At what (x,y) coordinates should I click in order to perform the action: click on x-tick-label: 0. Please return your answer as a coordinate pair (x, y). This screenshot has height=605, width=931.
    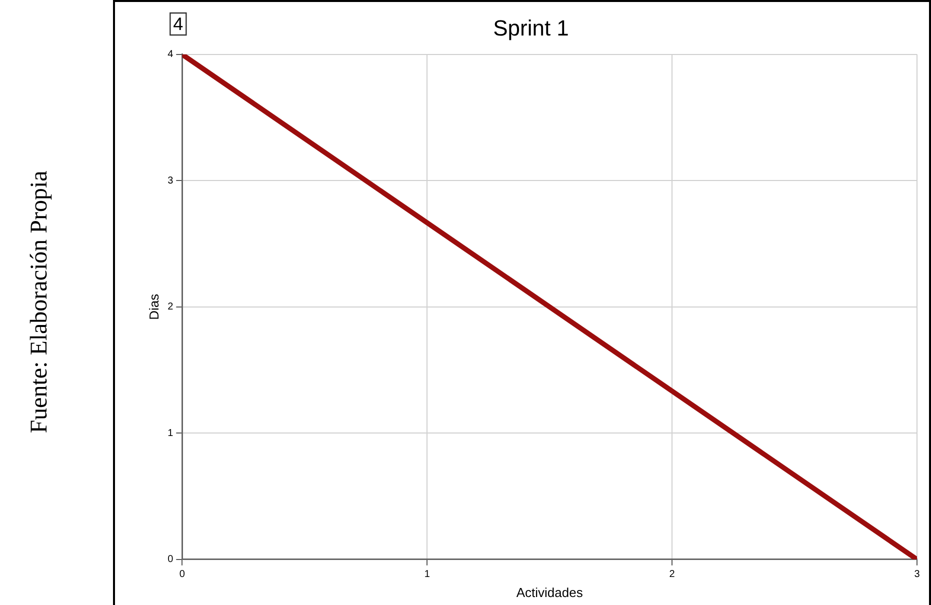
    Looking at the image, I should click on (182, 574).